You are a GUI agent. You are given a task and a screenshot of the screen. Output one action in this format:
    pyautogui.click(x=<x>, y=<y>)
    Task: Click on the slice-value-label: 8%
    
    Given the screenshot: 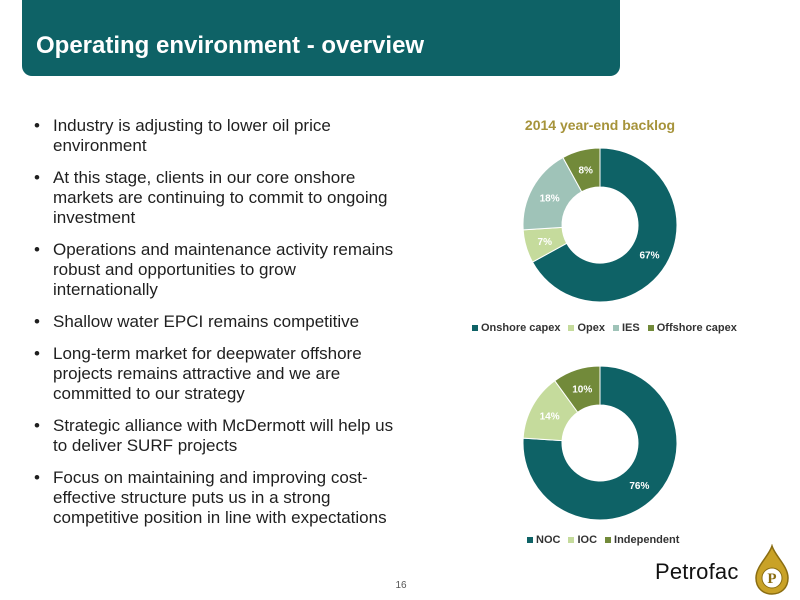 What is the action you would take?
    pyautogui.click(x=585, y=170)
    